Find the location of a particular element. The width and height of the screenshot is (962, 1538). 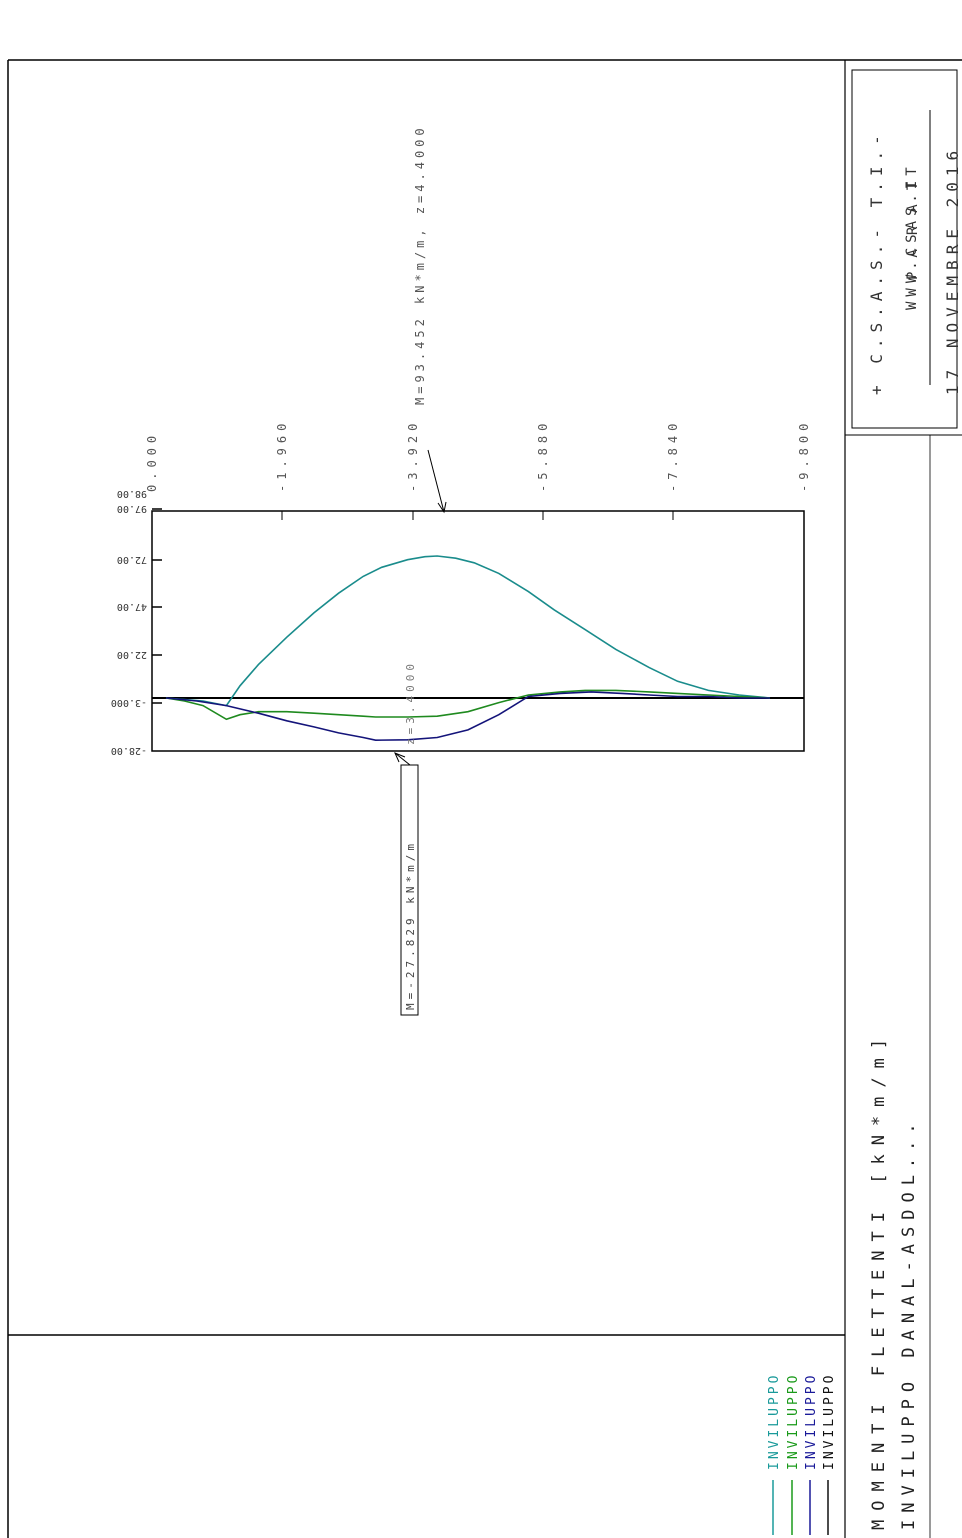

x-tick-label: -1.960 is located at coordinates (282, 455).